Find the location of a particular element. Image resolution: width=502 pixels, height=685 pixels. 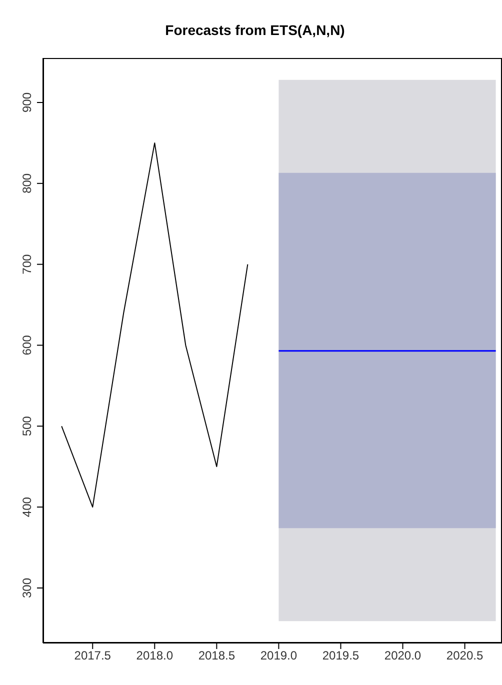

x-tick-label: 2020.5 is located at coordinates (465, 655).